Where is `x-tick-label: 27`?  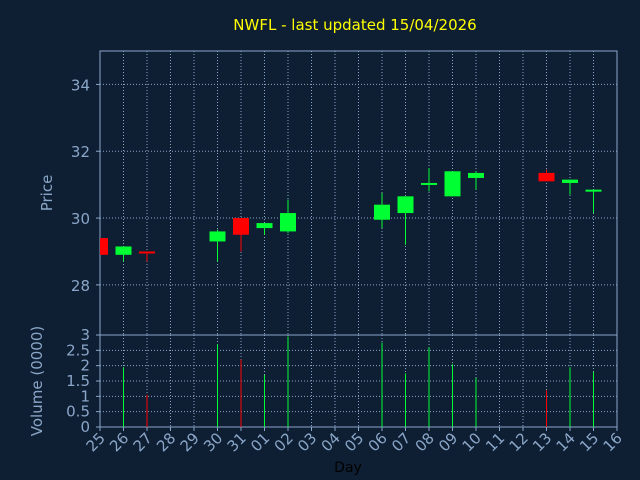
x-tick-label: 27 is located at coordinates (143, 442).